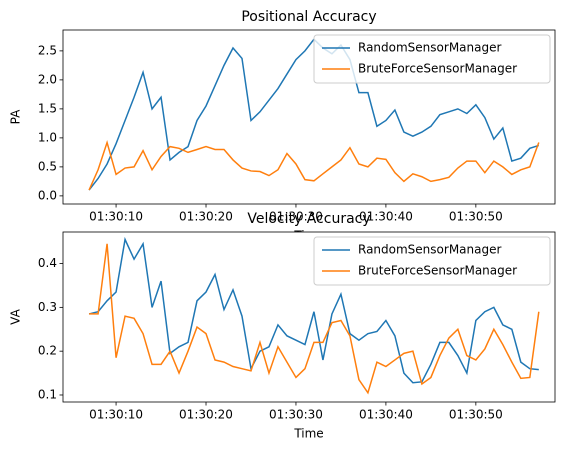  Describe the element at coordinates (47, 307) in the screenshot. I see `y-tick-label: 0.3` at that location.